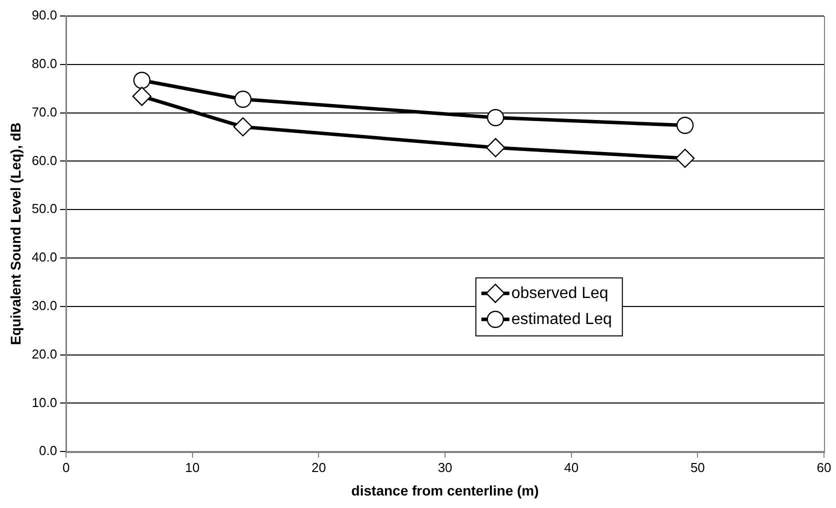 The image size is (836, 508). Describe the element at coordinates (697, 467) in the screenshot. I see `x-tick-label: 50` at that location.